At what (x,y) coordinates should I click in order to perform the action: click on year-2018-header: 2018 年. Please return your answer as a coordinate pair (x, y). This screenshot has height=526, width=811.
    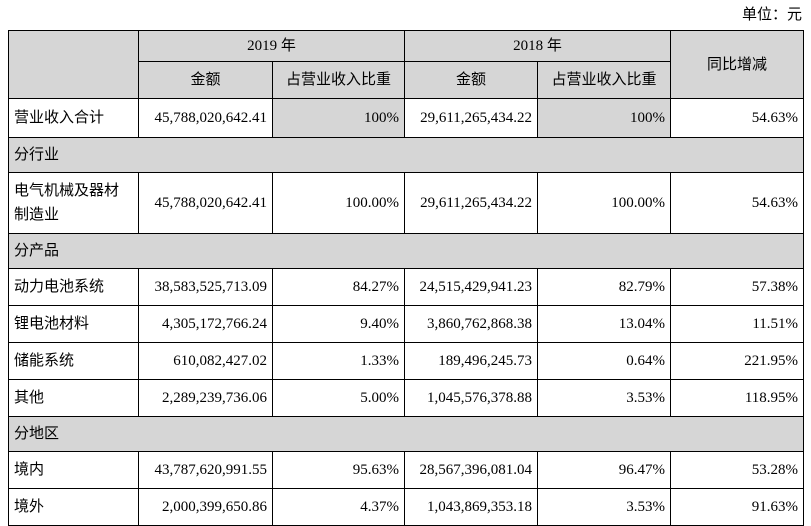
    Looking at the image, I should click on (538, 46).